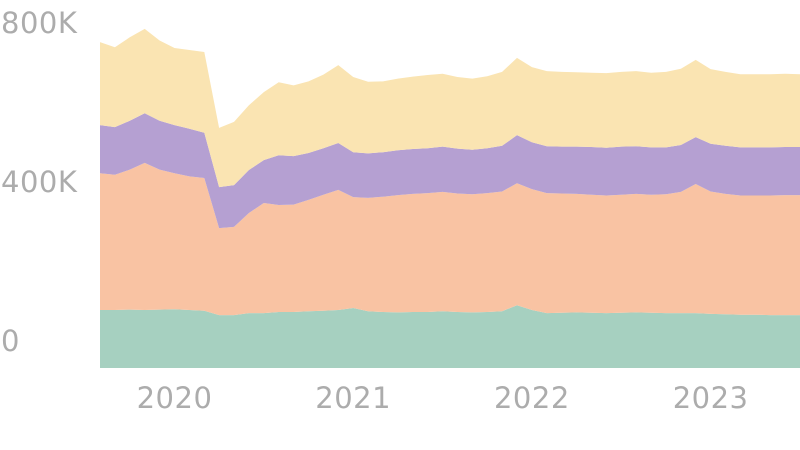 The height and width of the screenshot is (450, 800). I want to click on area-teal-bottom-band, so click(450, 336).